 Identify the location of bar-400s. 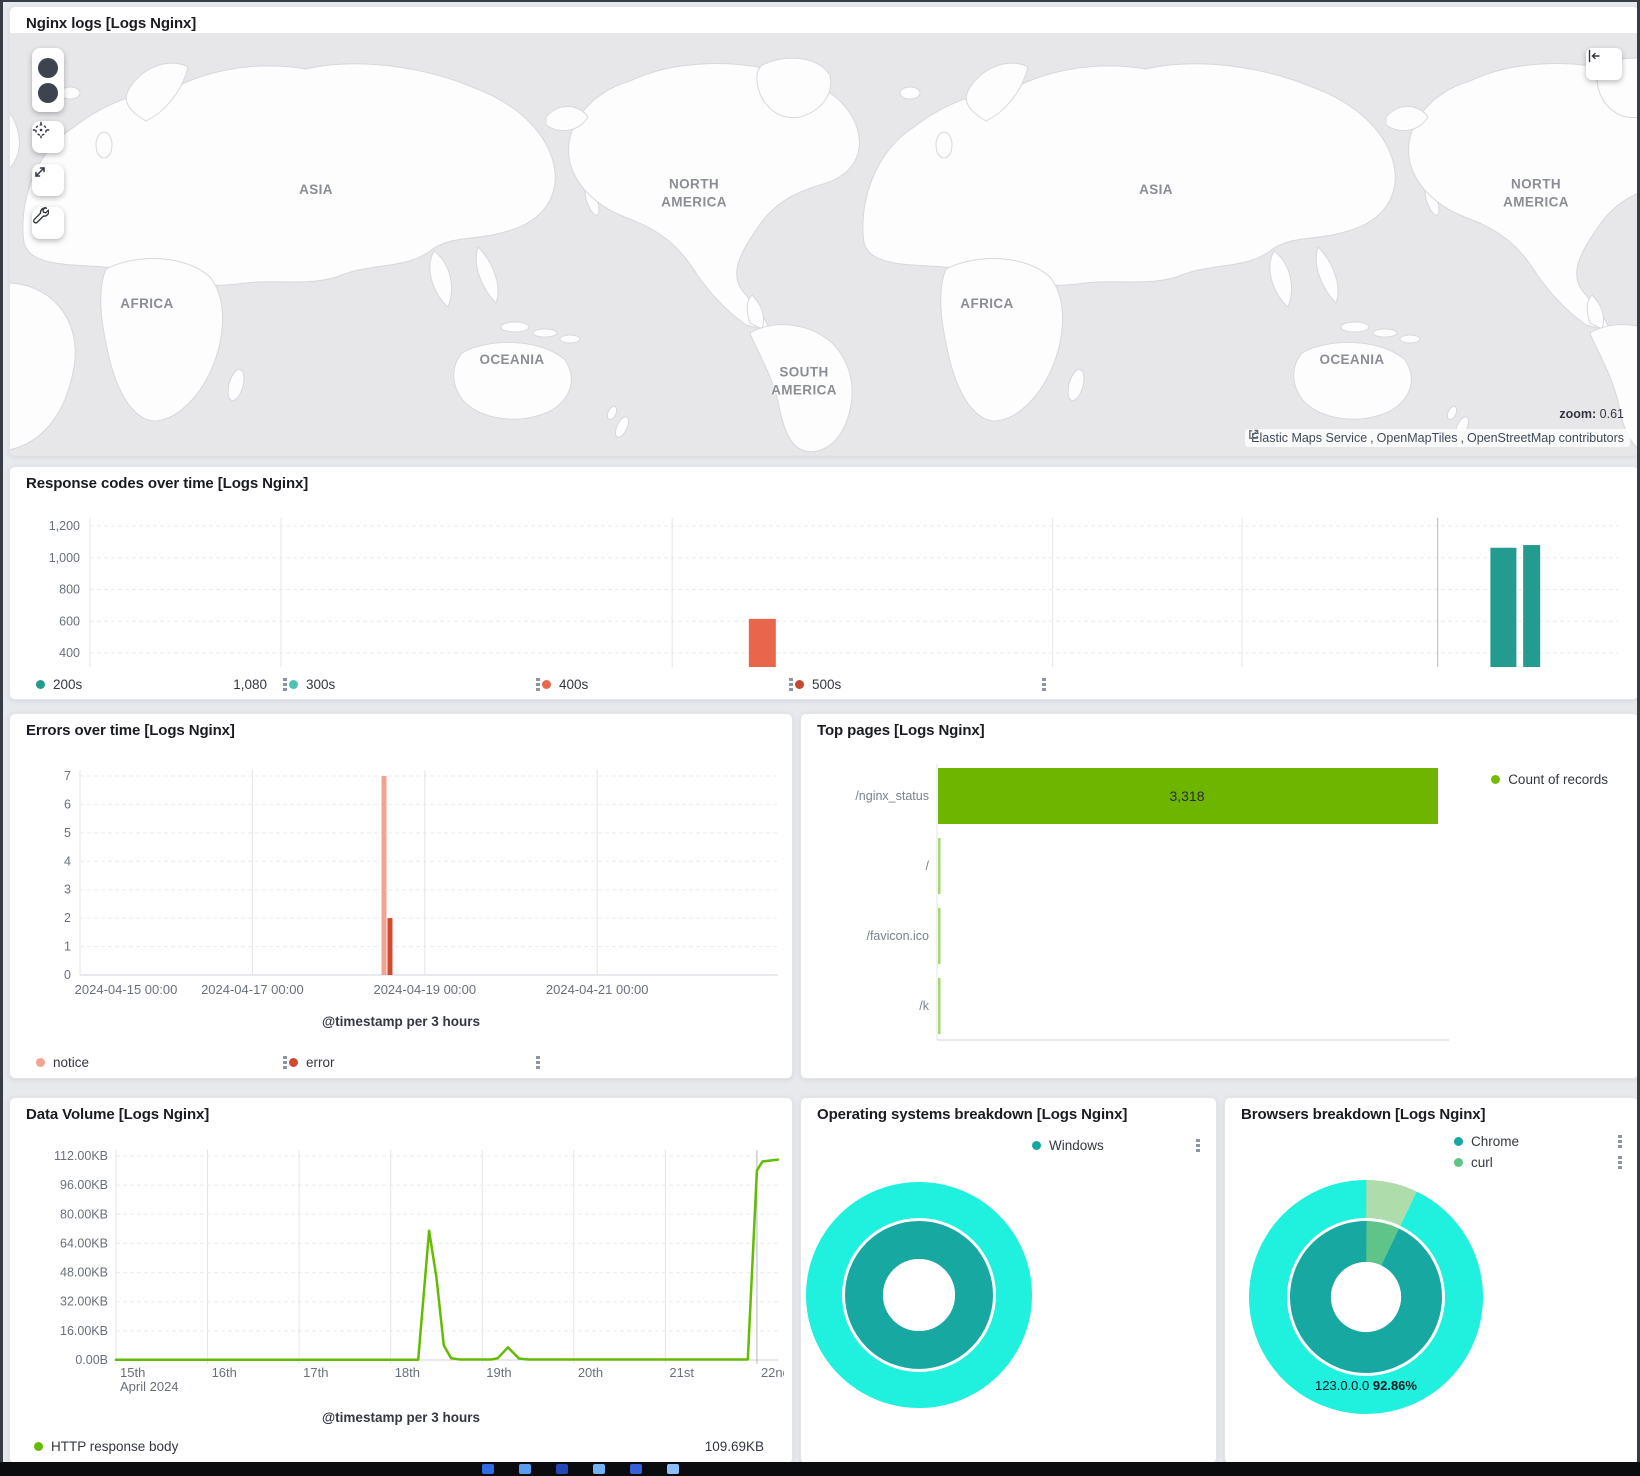
(762, 642).